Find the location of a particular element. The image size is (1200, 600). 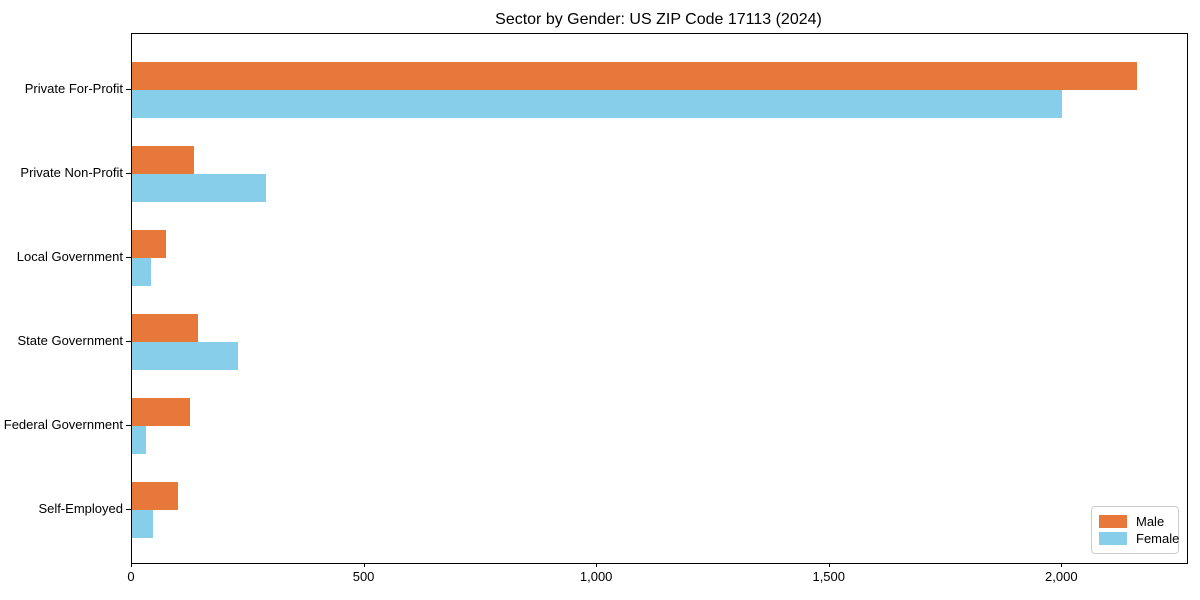

x-tick-label: 500 is located at coordinates (363, 576).